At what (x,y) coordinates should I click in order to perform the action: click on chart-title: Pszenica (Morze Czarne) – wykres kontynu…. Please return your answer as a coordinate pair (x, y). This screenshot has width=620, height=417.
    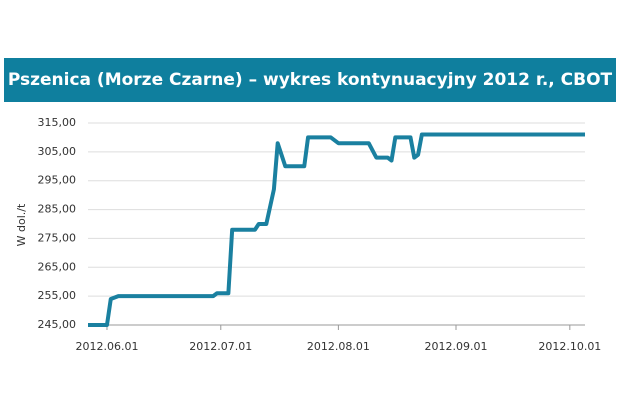
    Looking at the image, I should click on (310, 80).